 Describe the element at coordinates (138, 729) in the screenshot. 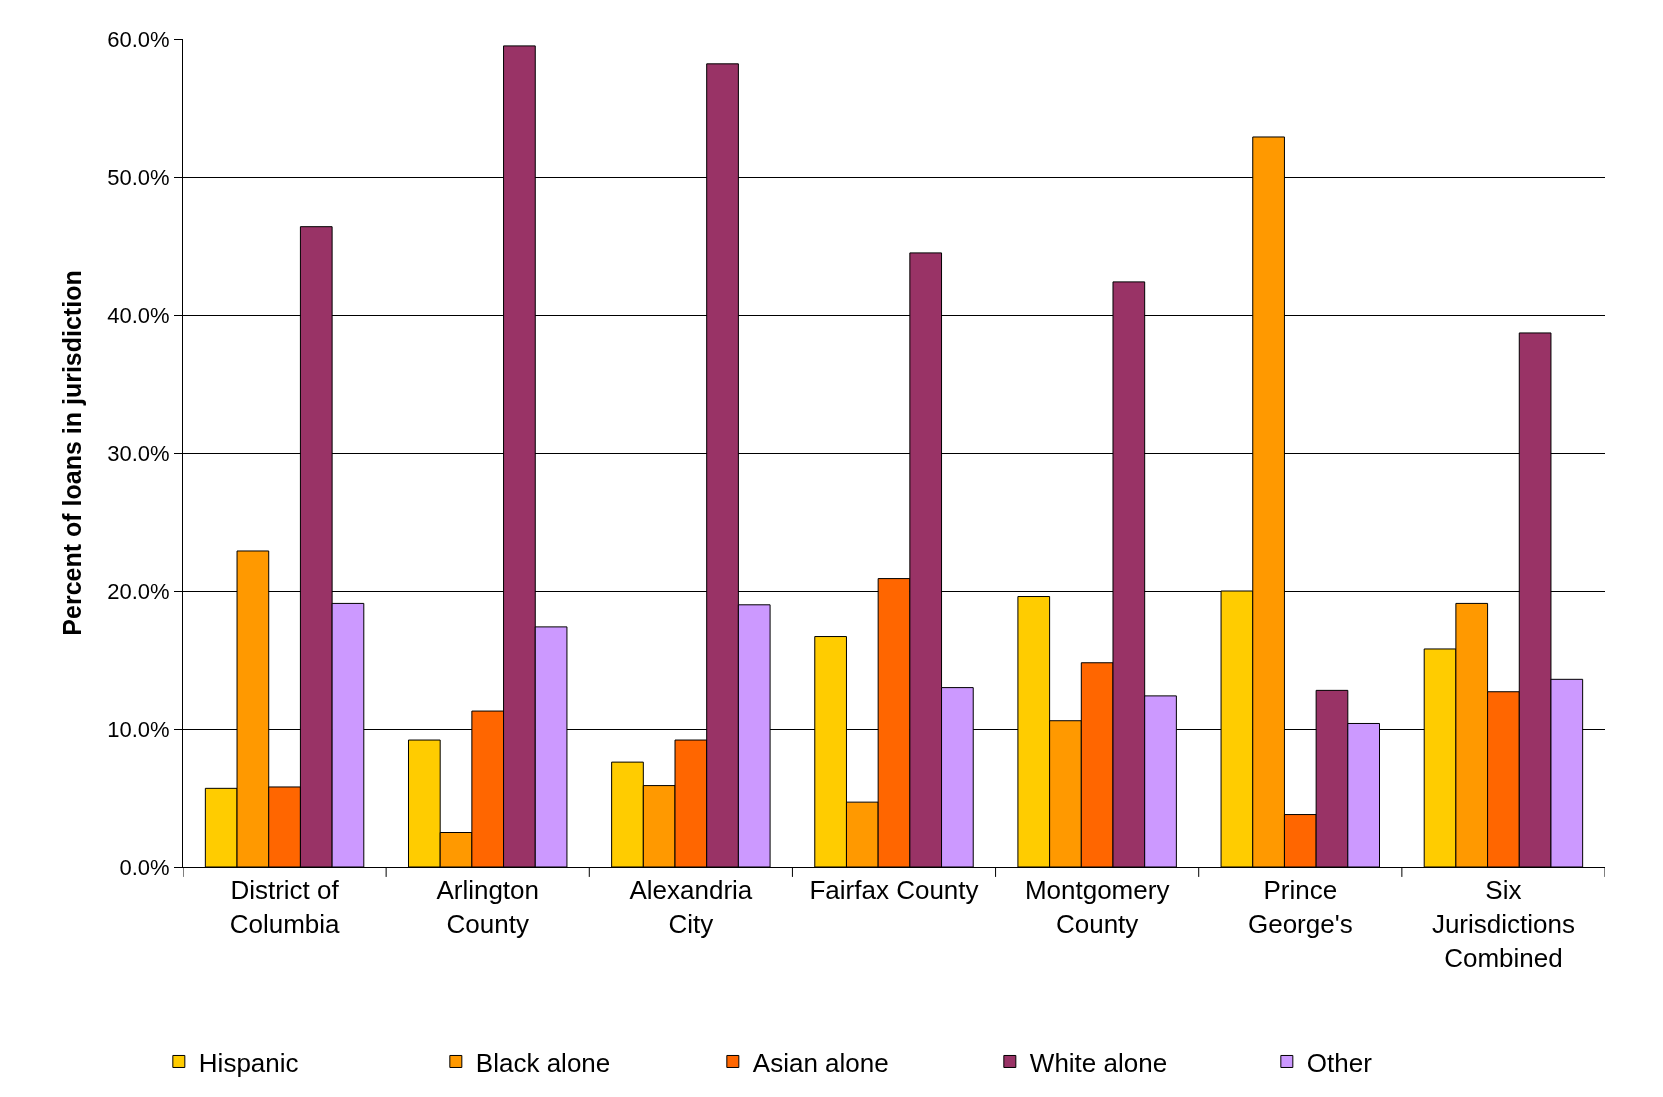

I see `y-tick-label: 10.0%` at that location.